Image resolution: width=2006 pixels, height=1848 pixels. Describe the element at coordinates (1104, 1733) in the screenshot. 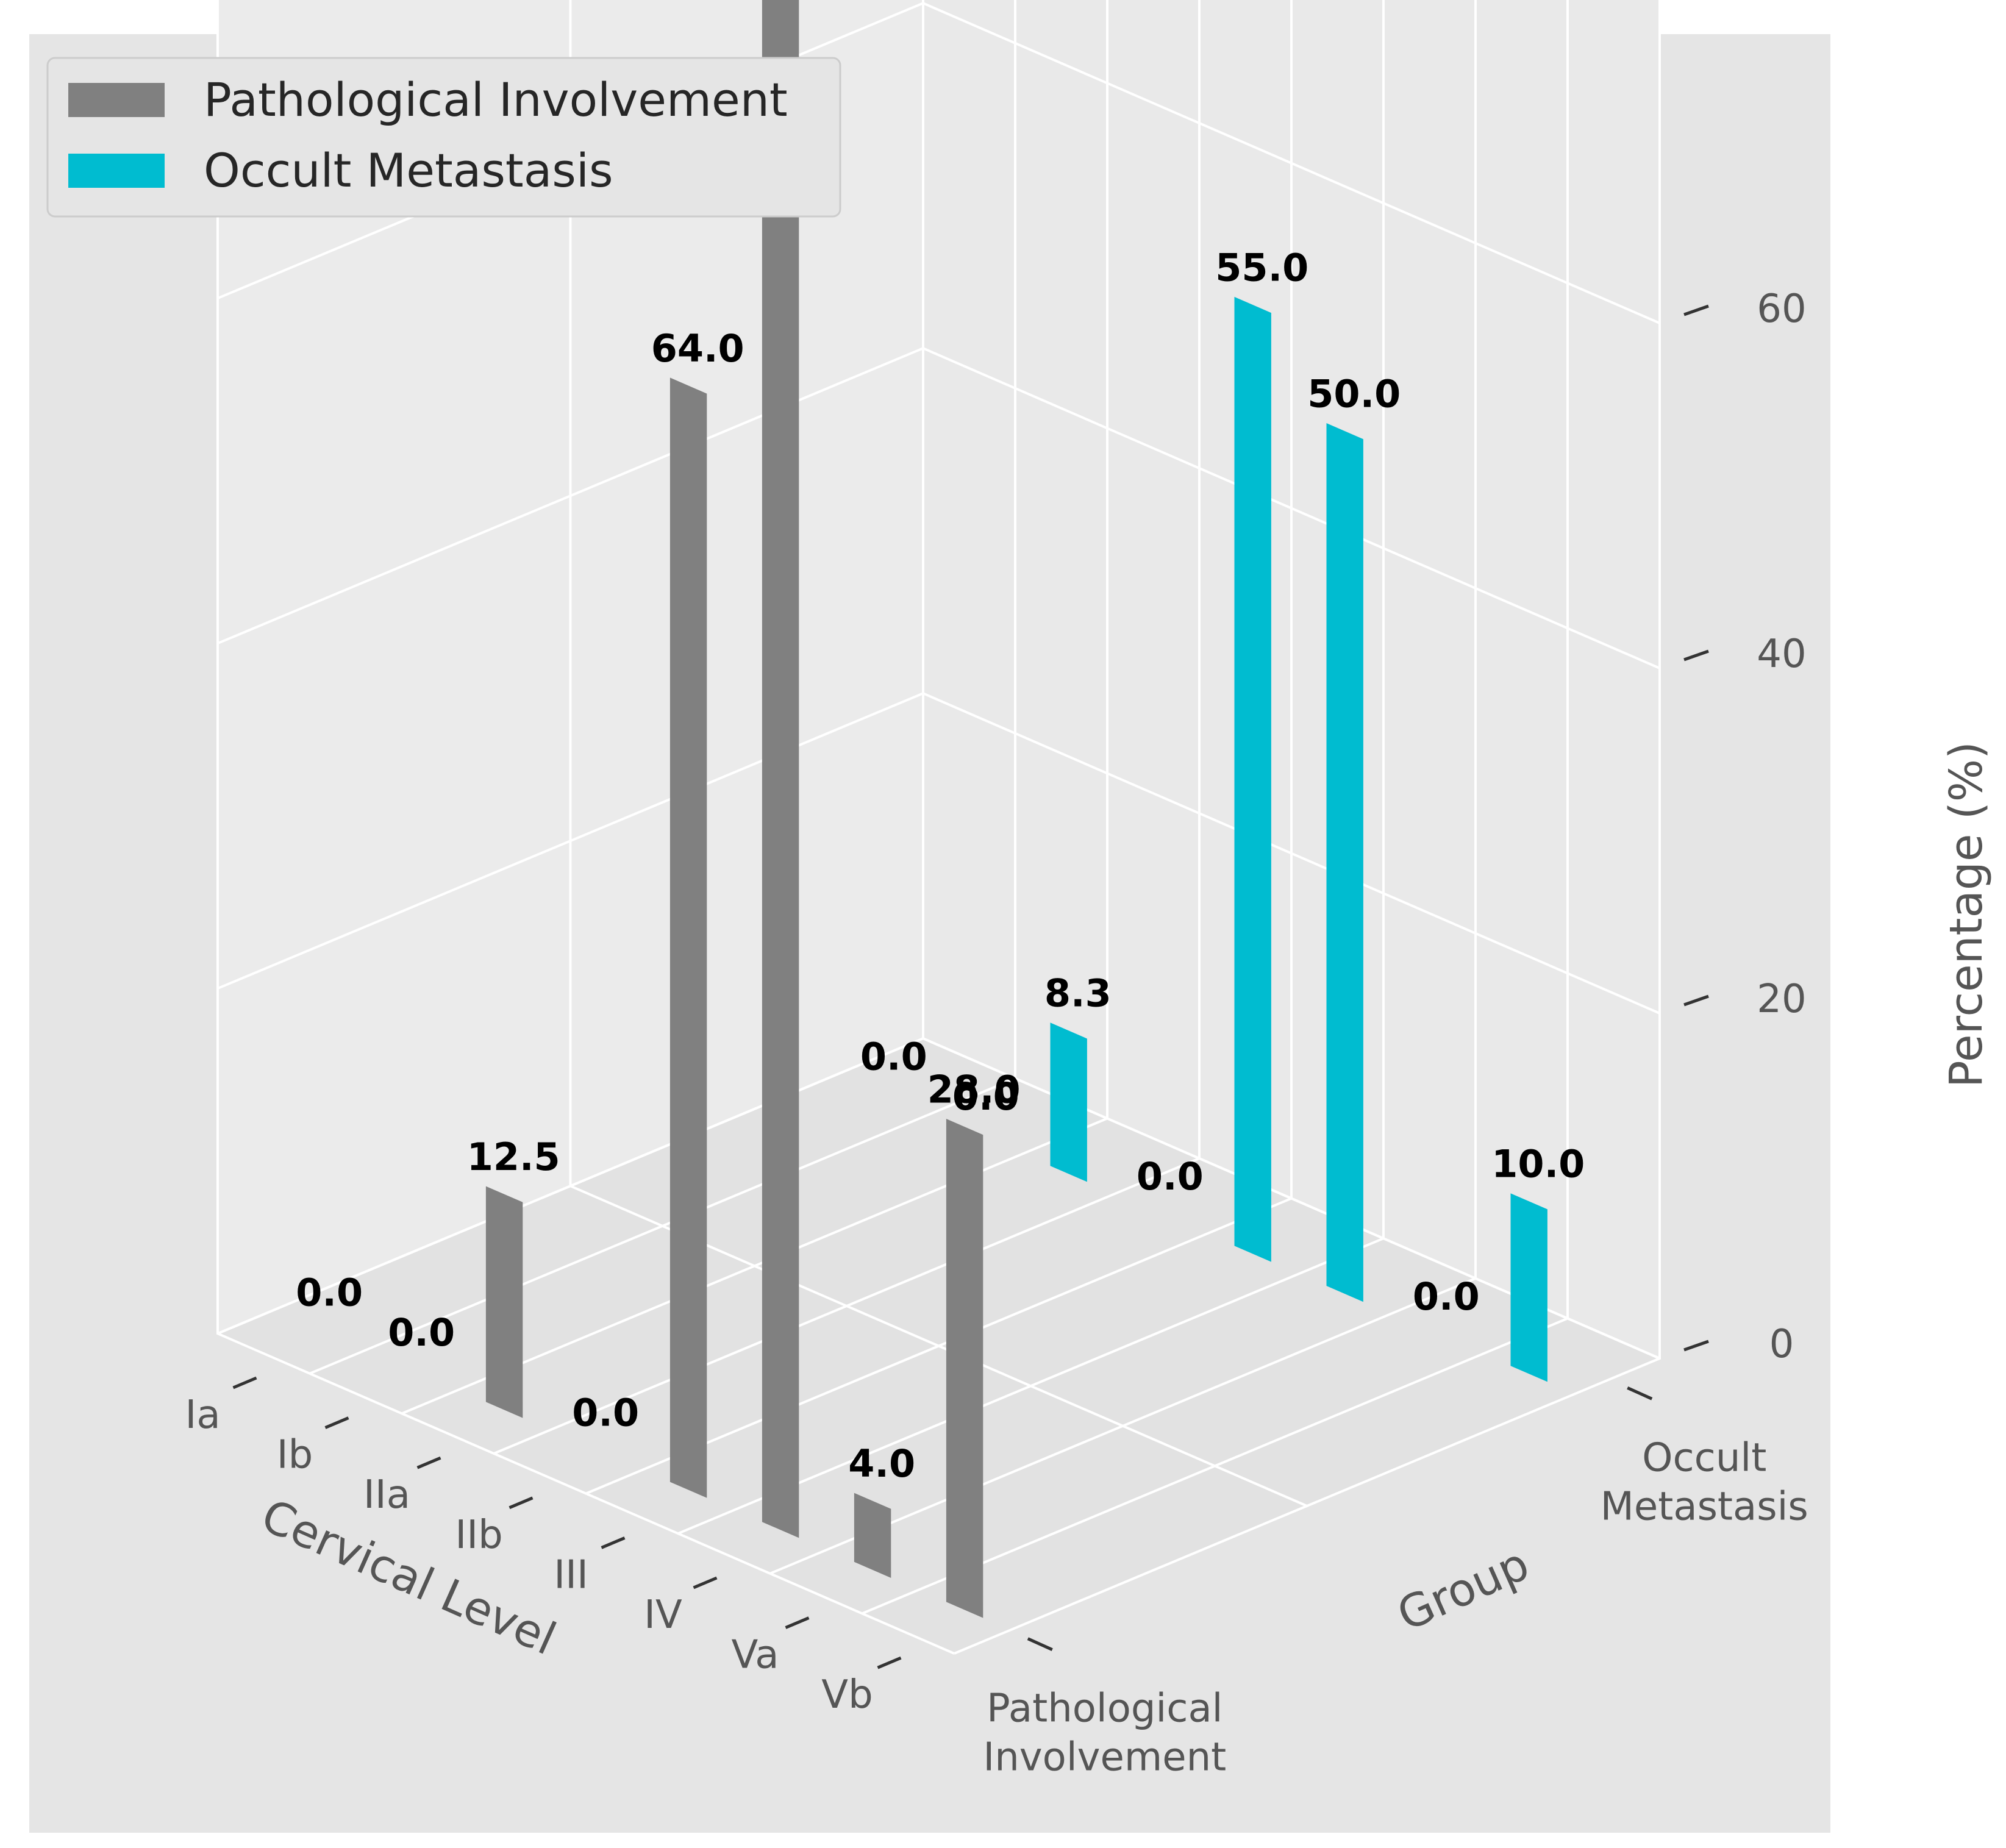

I see `y-tick-label: Pathological Involvement` at that location.